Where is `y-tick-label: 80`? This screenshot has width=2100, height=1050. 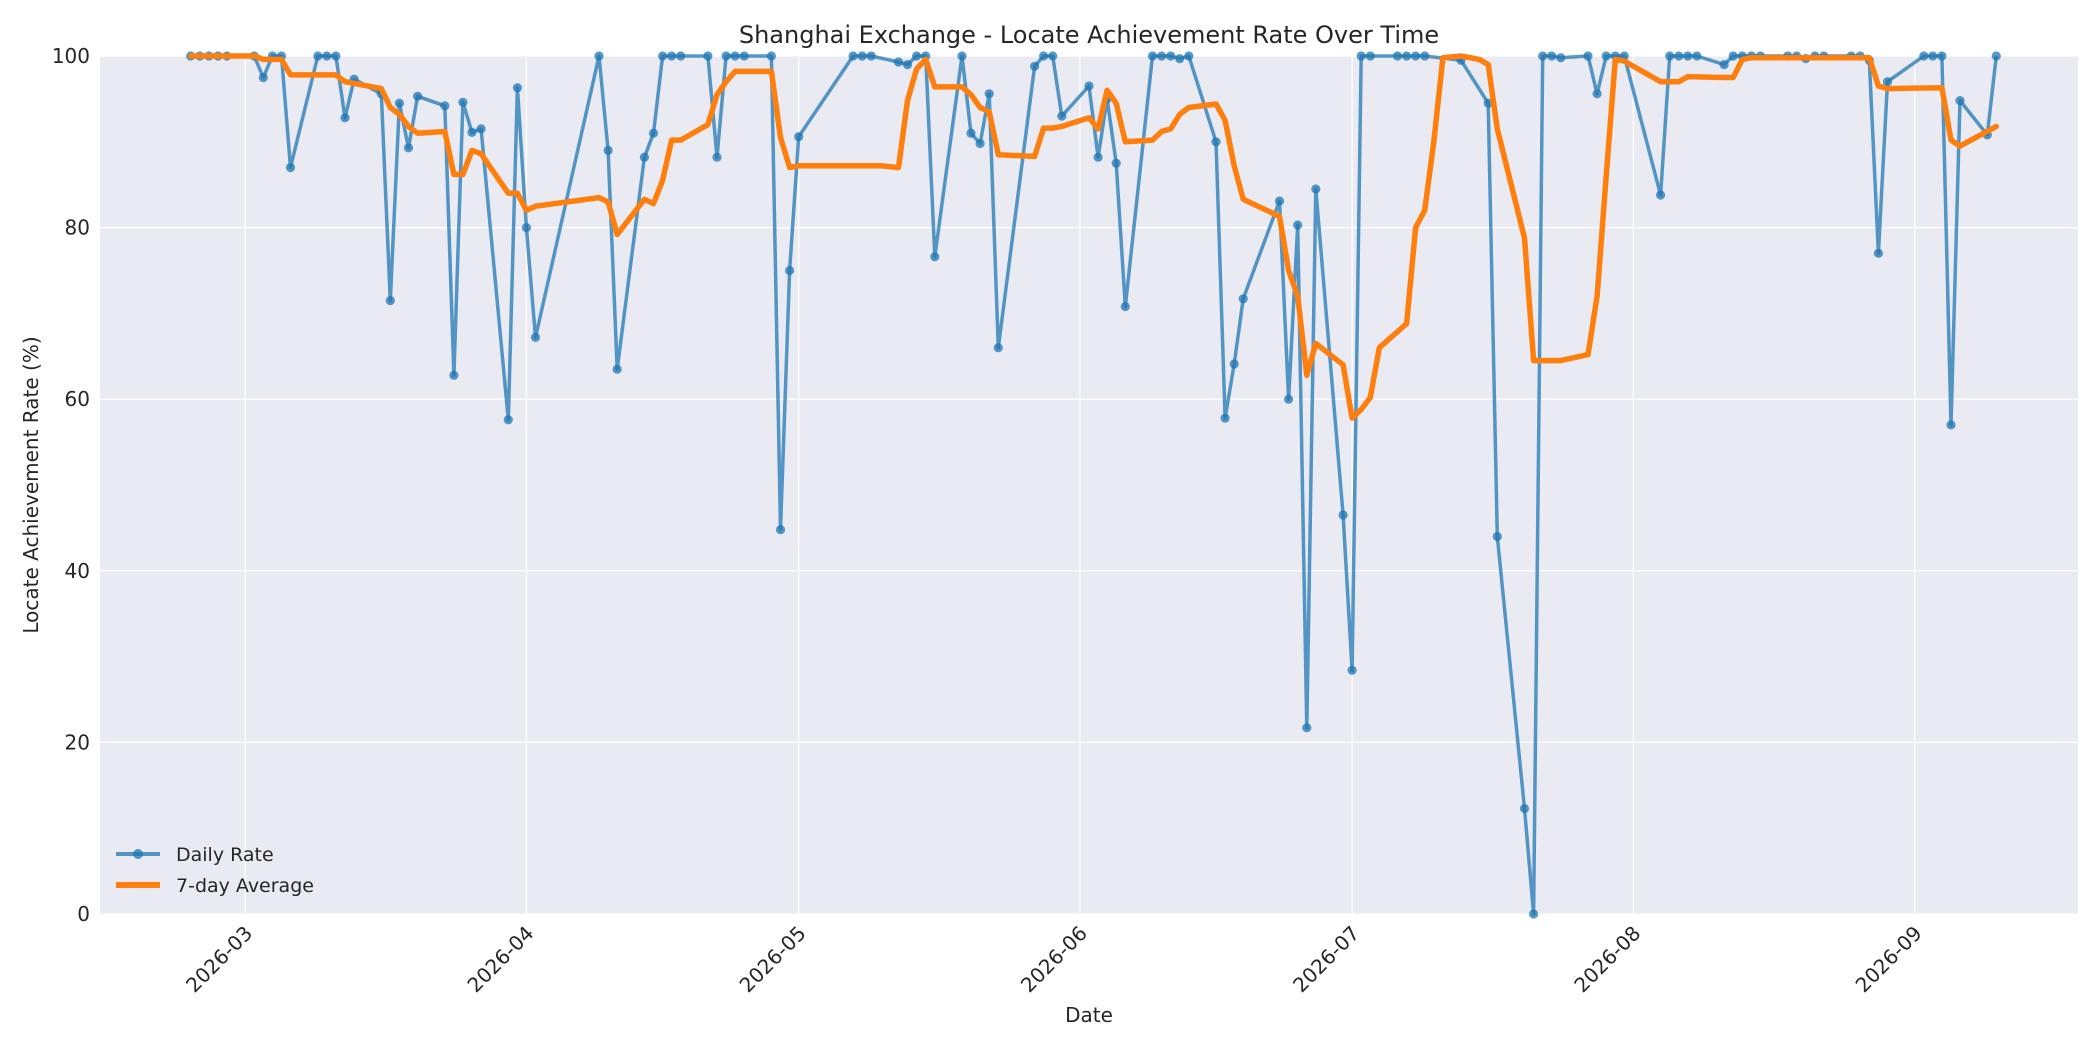 y-tick-label: 80 is located at coordinates (77, 228).